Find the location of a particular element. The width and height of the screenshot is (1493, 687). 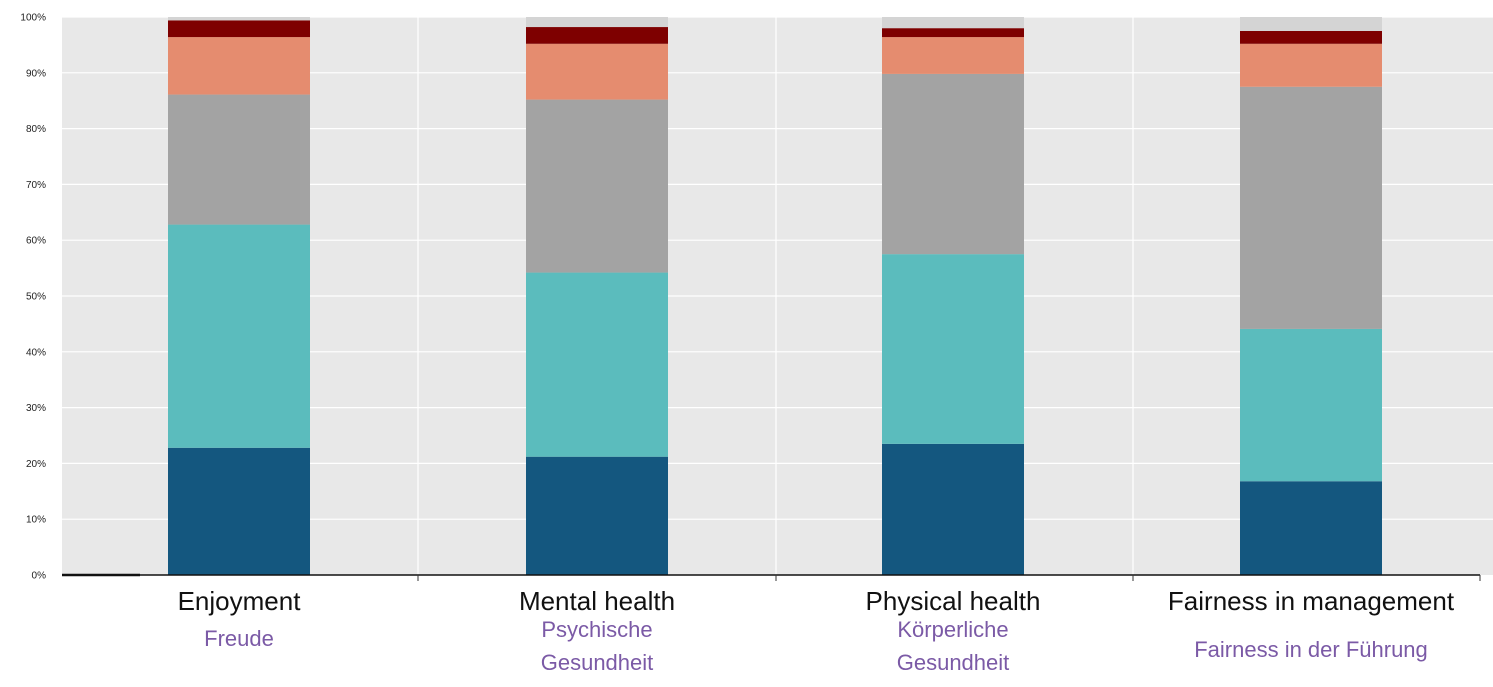

x-category-label: Physical health is located at coordinates (953, 601).